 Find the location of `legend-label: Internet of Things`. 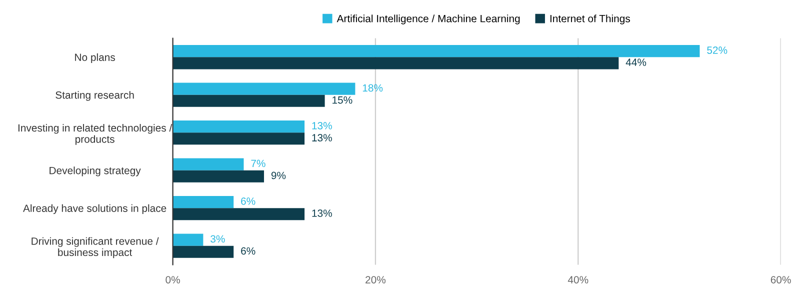

legend-label: Internet of Things is located at coordinates (590, 19).